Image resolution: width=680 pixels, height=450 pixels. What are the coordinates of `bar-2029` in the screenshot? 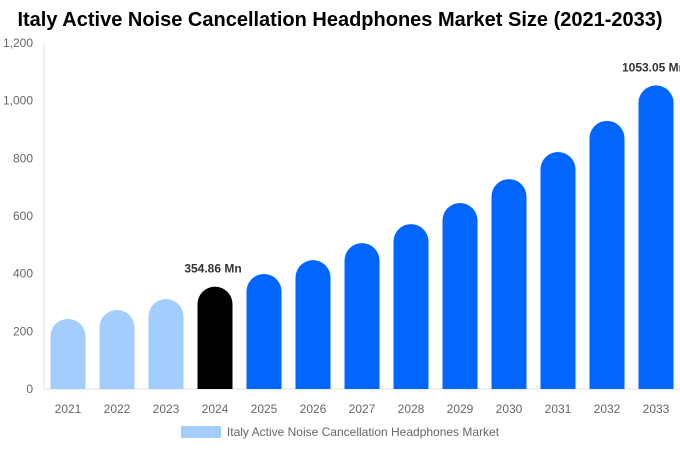 It's located at (460, 296).